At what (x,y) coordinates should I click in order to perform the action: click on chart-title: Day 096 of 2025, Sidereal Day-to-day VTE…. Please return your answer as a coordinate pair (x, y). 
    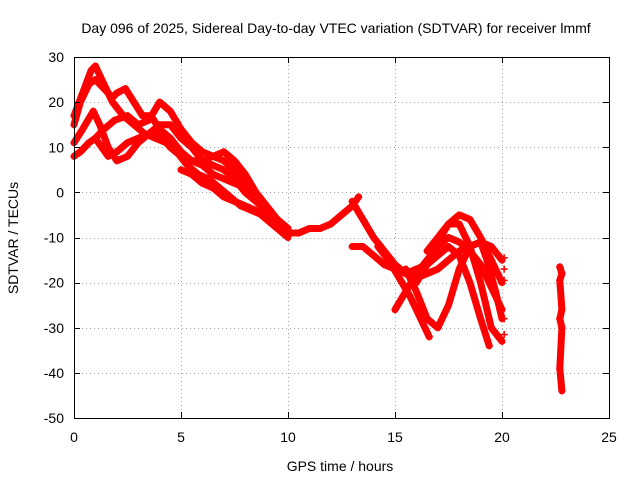
    Looking at the image, I should click on (335, 28).